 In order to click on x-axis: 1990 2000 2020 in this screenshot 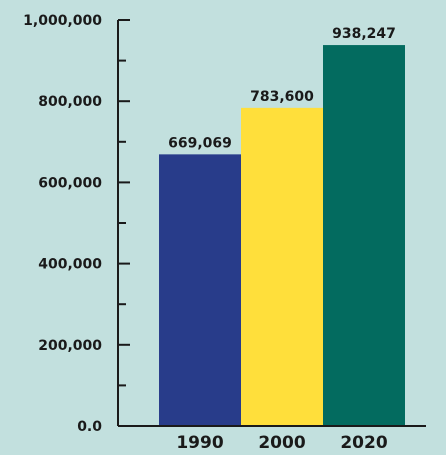, I will do `click(272, 439)`.